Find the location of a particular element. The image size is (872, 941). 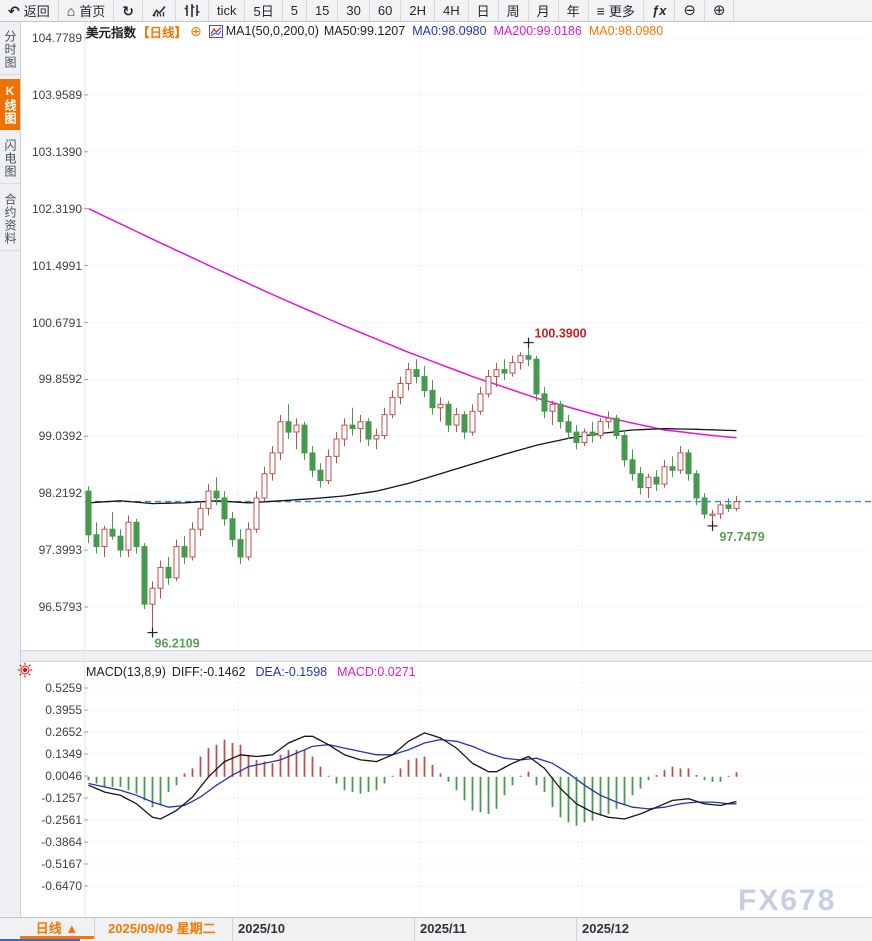

price-axis-label: 101.4991 is located at coordinates (56, 265).